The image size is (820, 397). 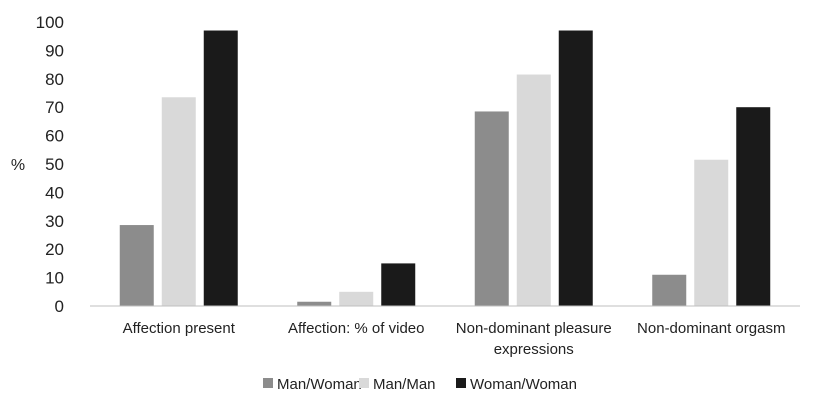 What do you see at coordinates (54, 107) in the screenshot?
I see `y-tick-label: 70` at bounding box center [54, 107].